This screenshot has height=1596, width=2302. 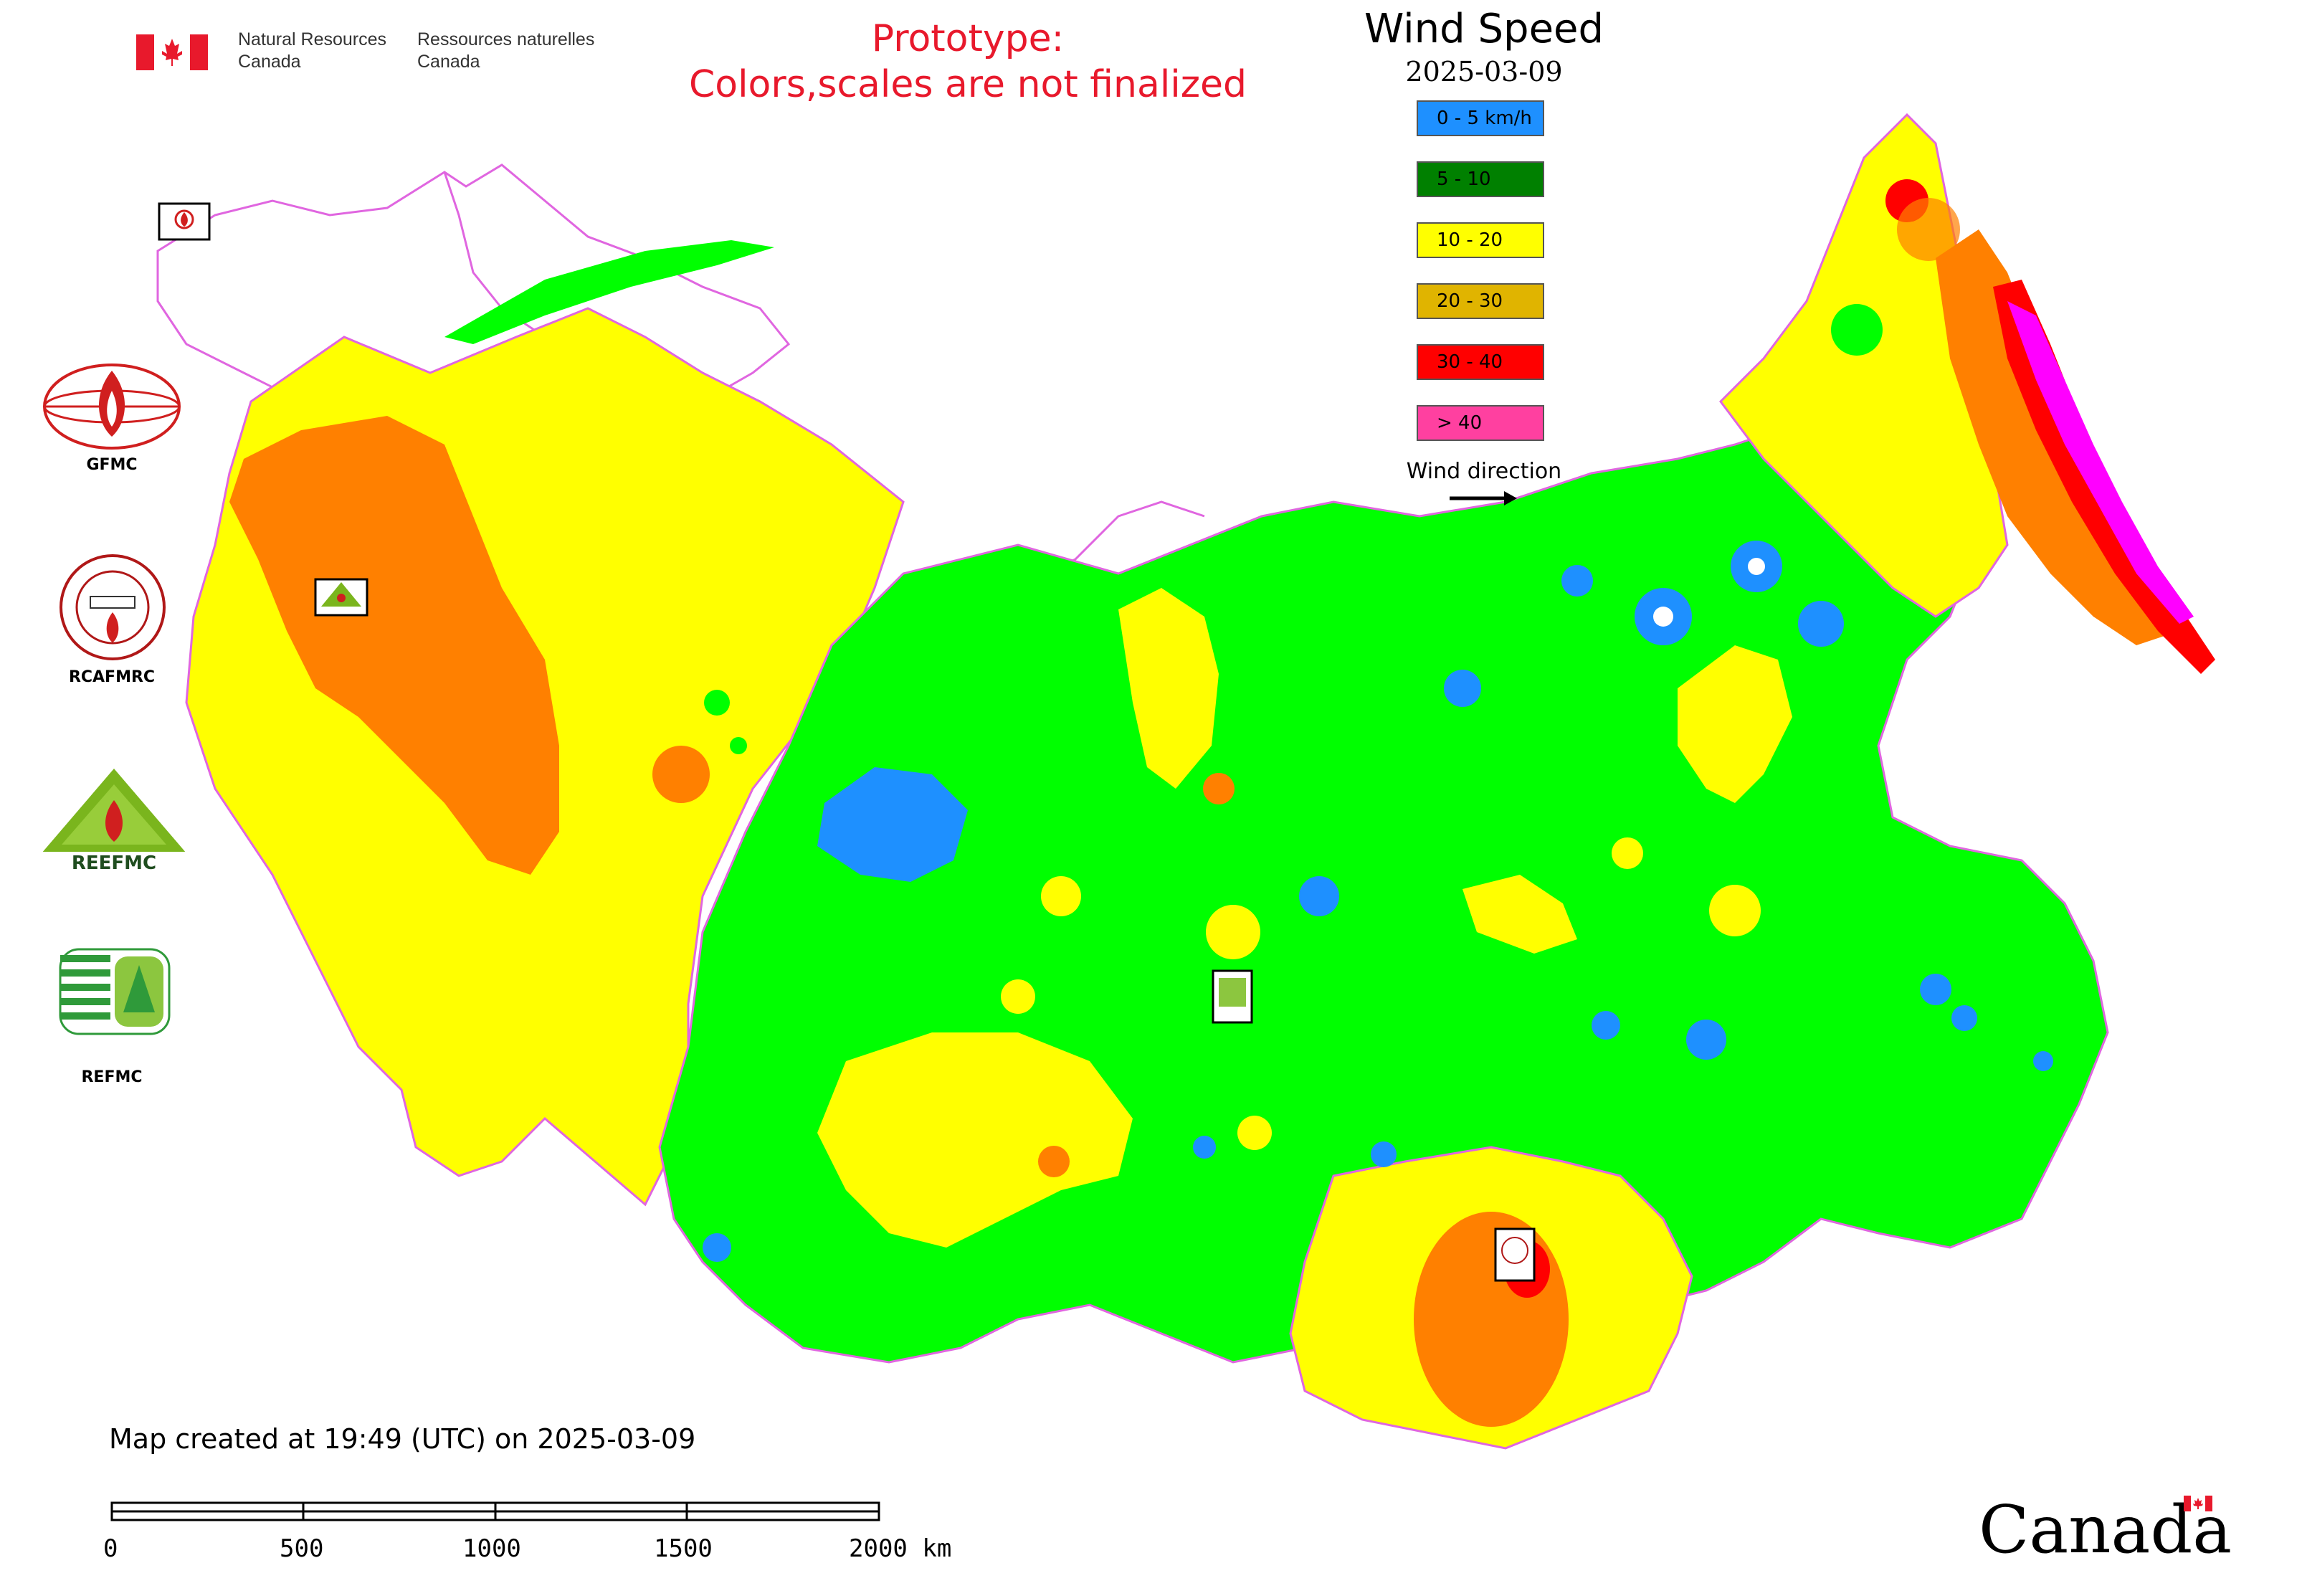 I want to click on logo-label-refmc: REFMC, so click(x=112, y=1077).